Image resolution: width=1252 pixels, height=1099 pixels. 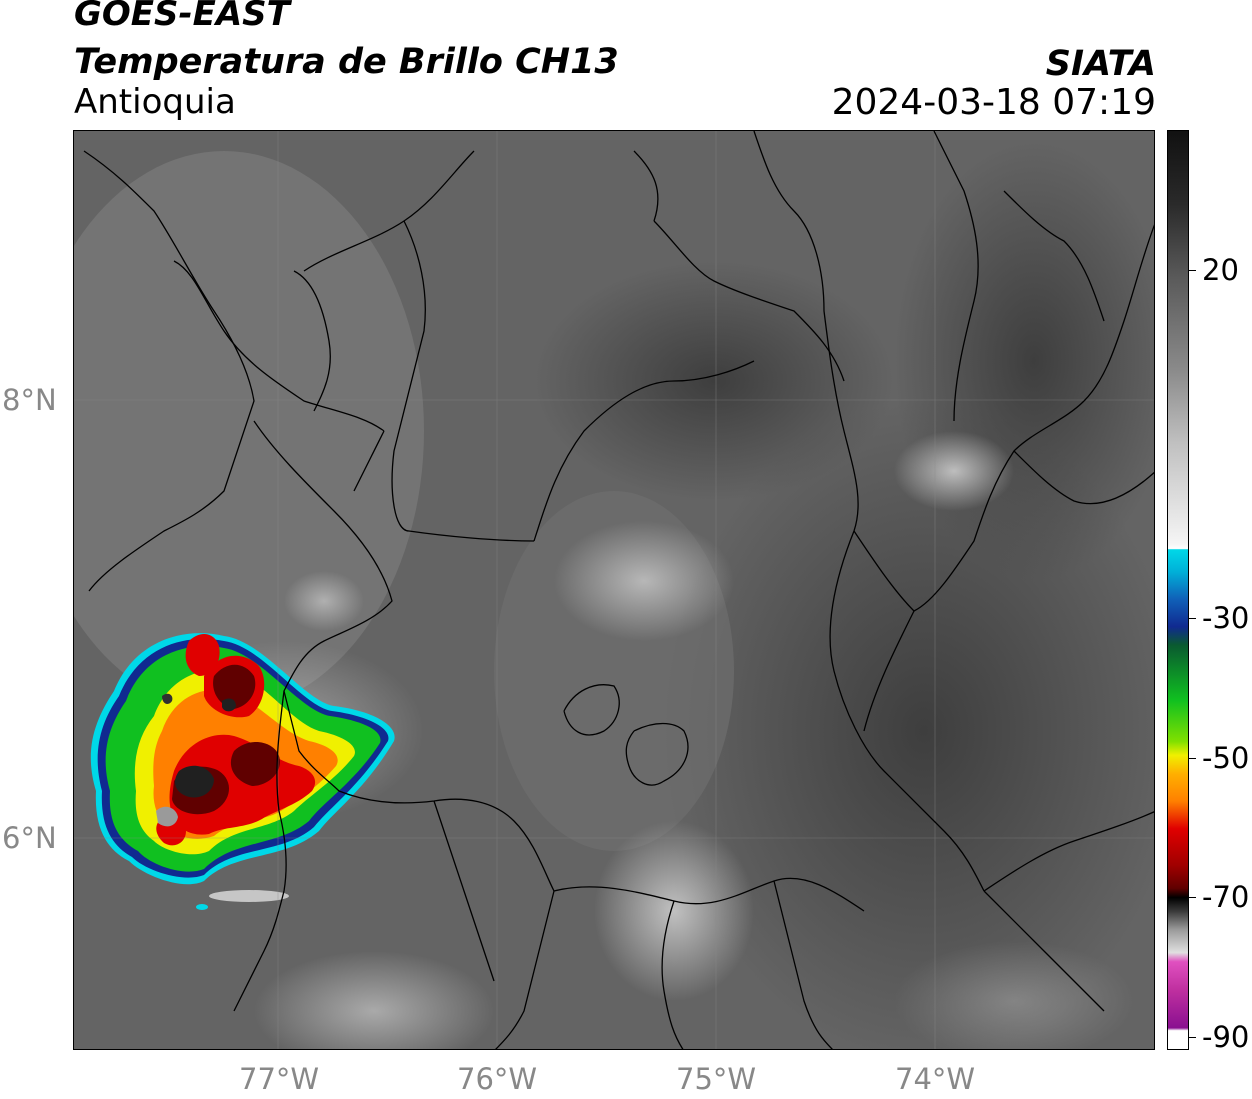 I want to click on lon-label-74w: 74°W, so click(x=935, y=1079).